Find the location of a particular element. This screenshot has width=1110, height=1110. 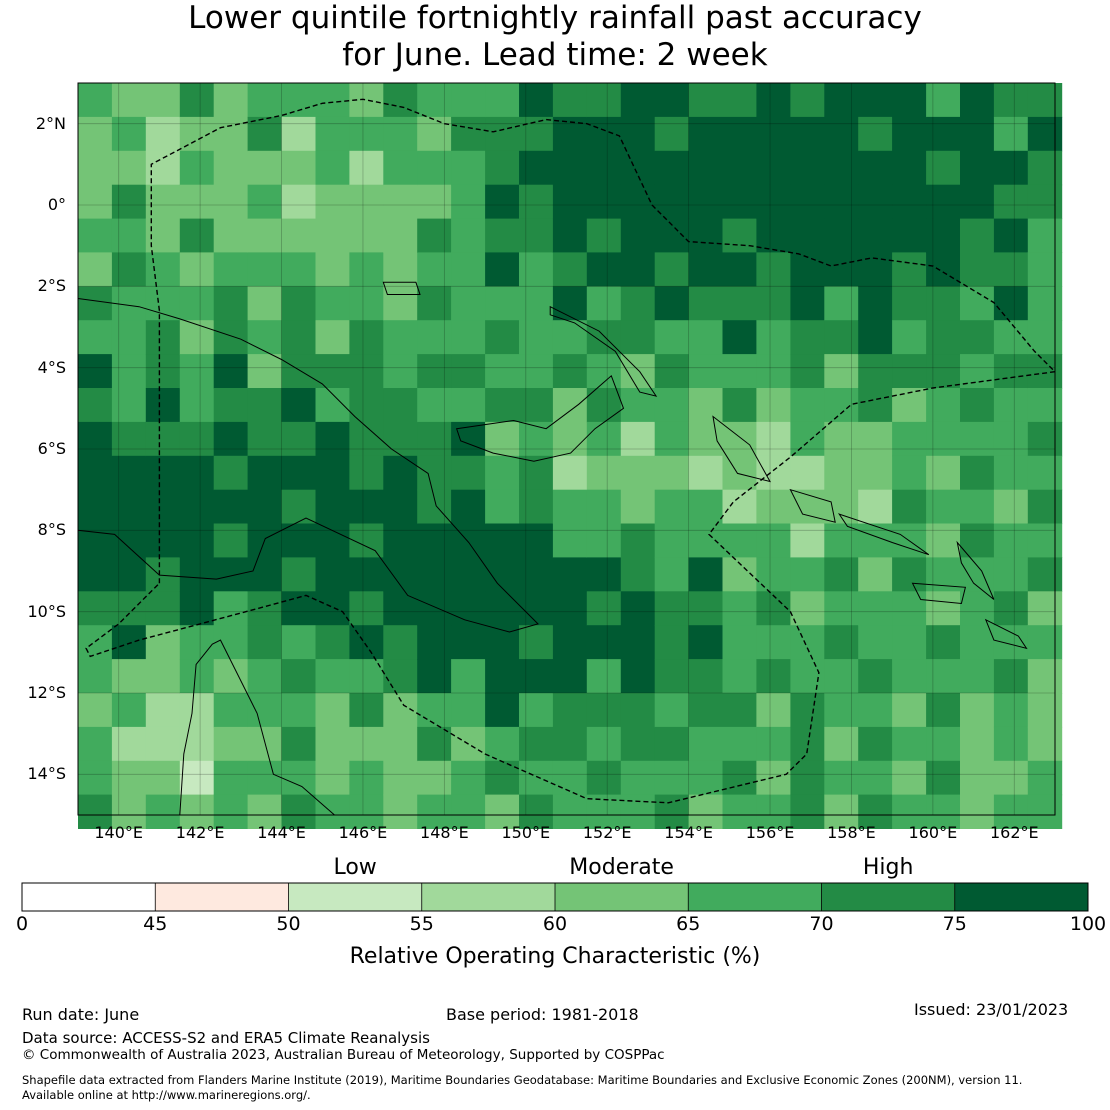

y-tick-label: 8°S is located at coordinates (51, 530).